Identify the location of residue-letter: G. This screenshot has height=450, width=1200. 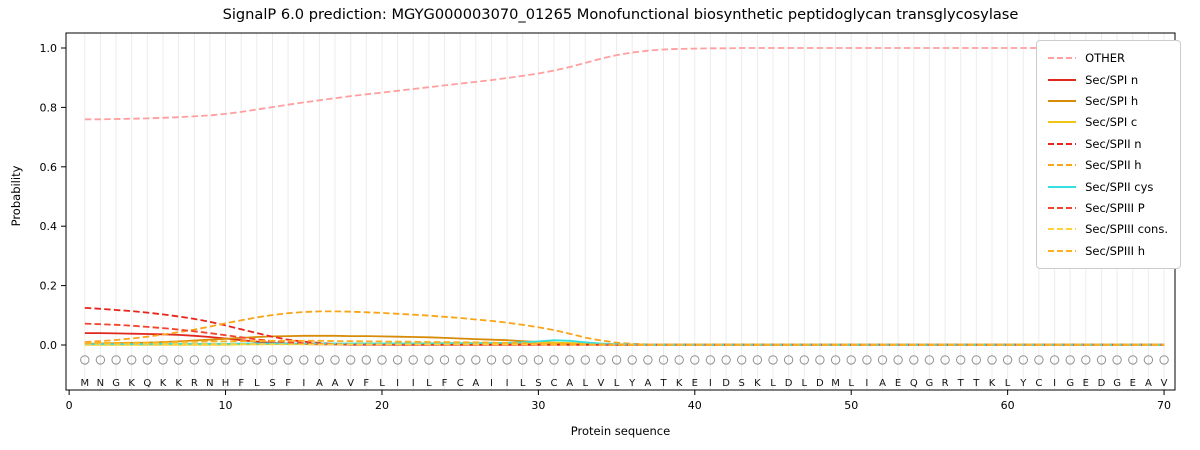
(1070, 383).